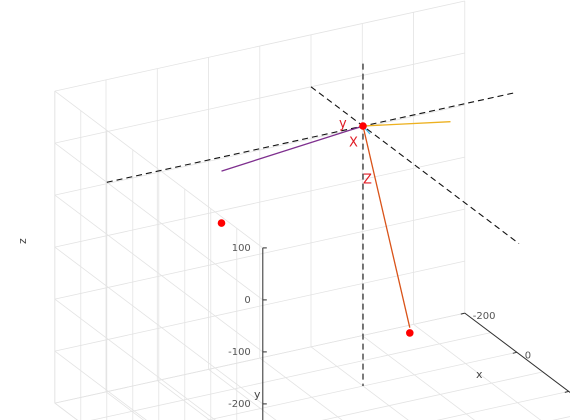 The width and height of the screenshot is (570, 420). What do you see at coordinates (415, 165) in the screenshot?
I see `x-axis-line` at bounding box center [415, 165].